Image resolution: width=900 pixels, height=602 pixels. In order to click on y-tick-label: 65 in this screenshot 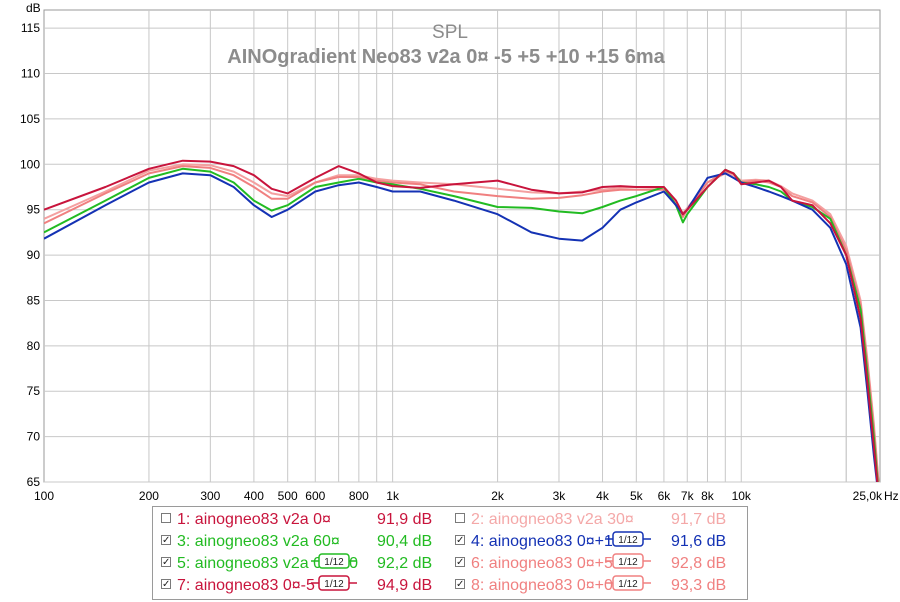, I will do `click(34, 482)`.